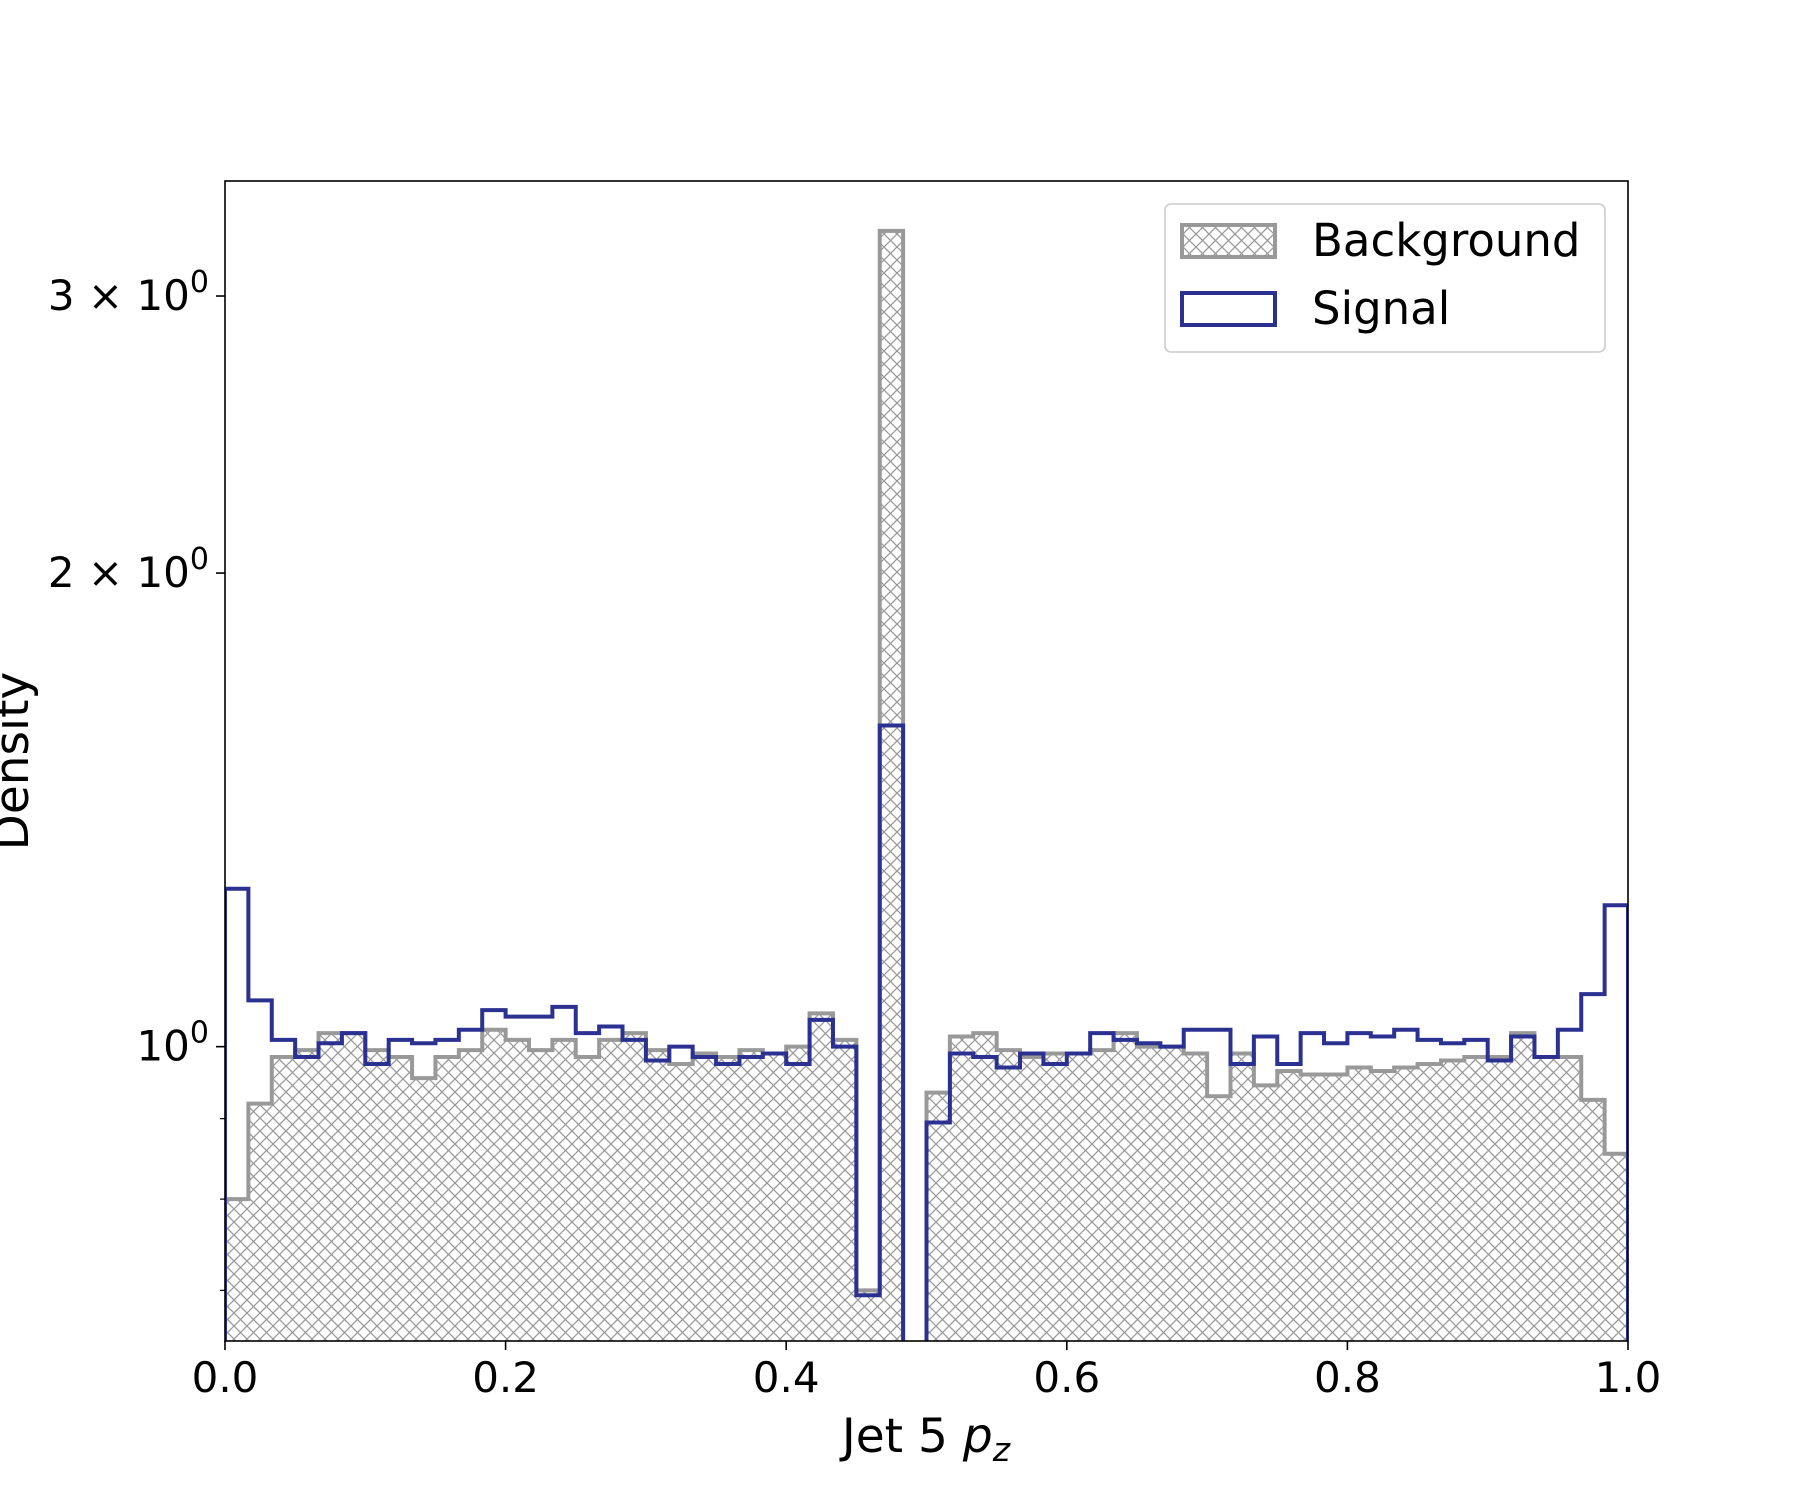 The height and width of the screenshot is (1504, 1801). Describe the element at coordinates (1066, 1377) in the screenshot. I see `x-tick-label: 0.6` at that location.